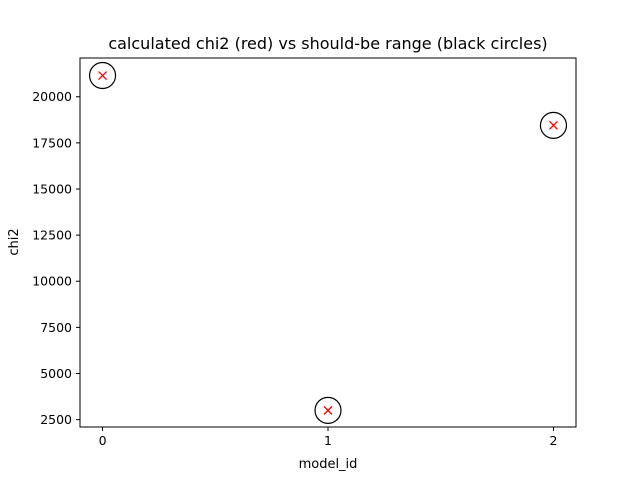 Image resolution: width=640 pixels, height=480 pixels. Describe the element at coordinates (52, 235) in the screenshot. I see `y-tick-label: 12500` at that location.